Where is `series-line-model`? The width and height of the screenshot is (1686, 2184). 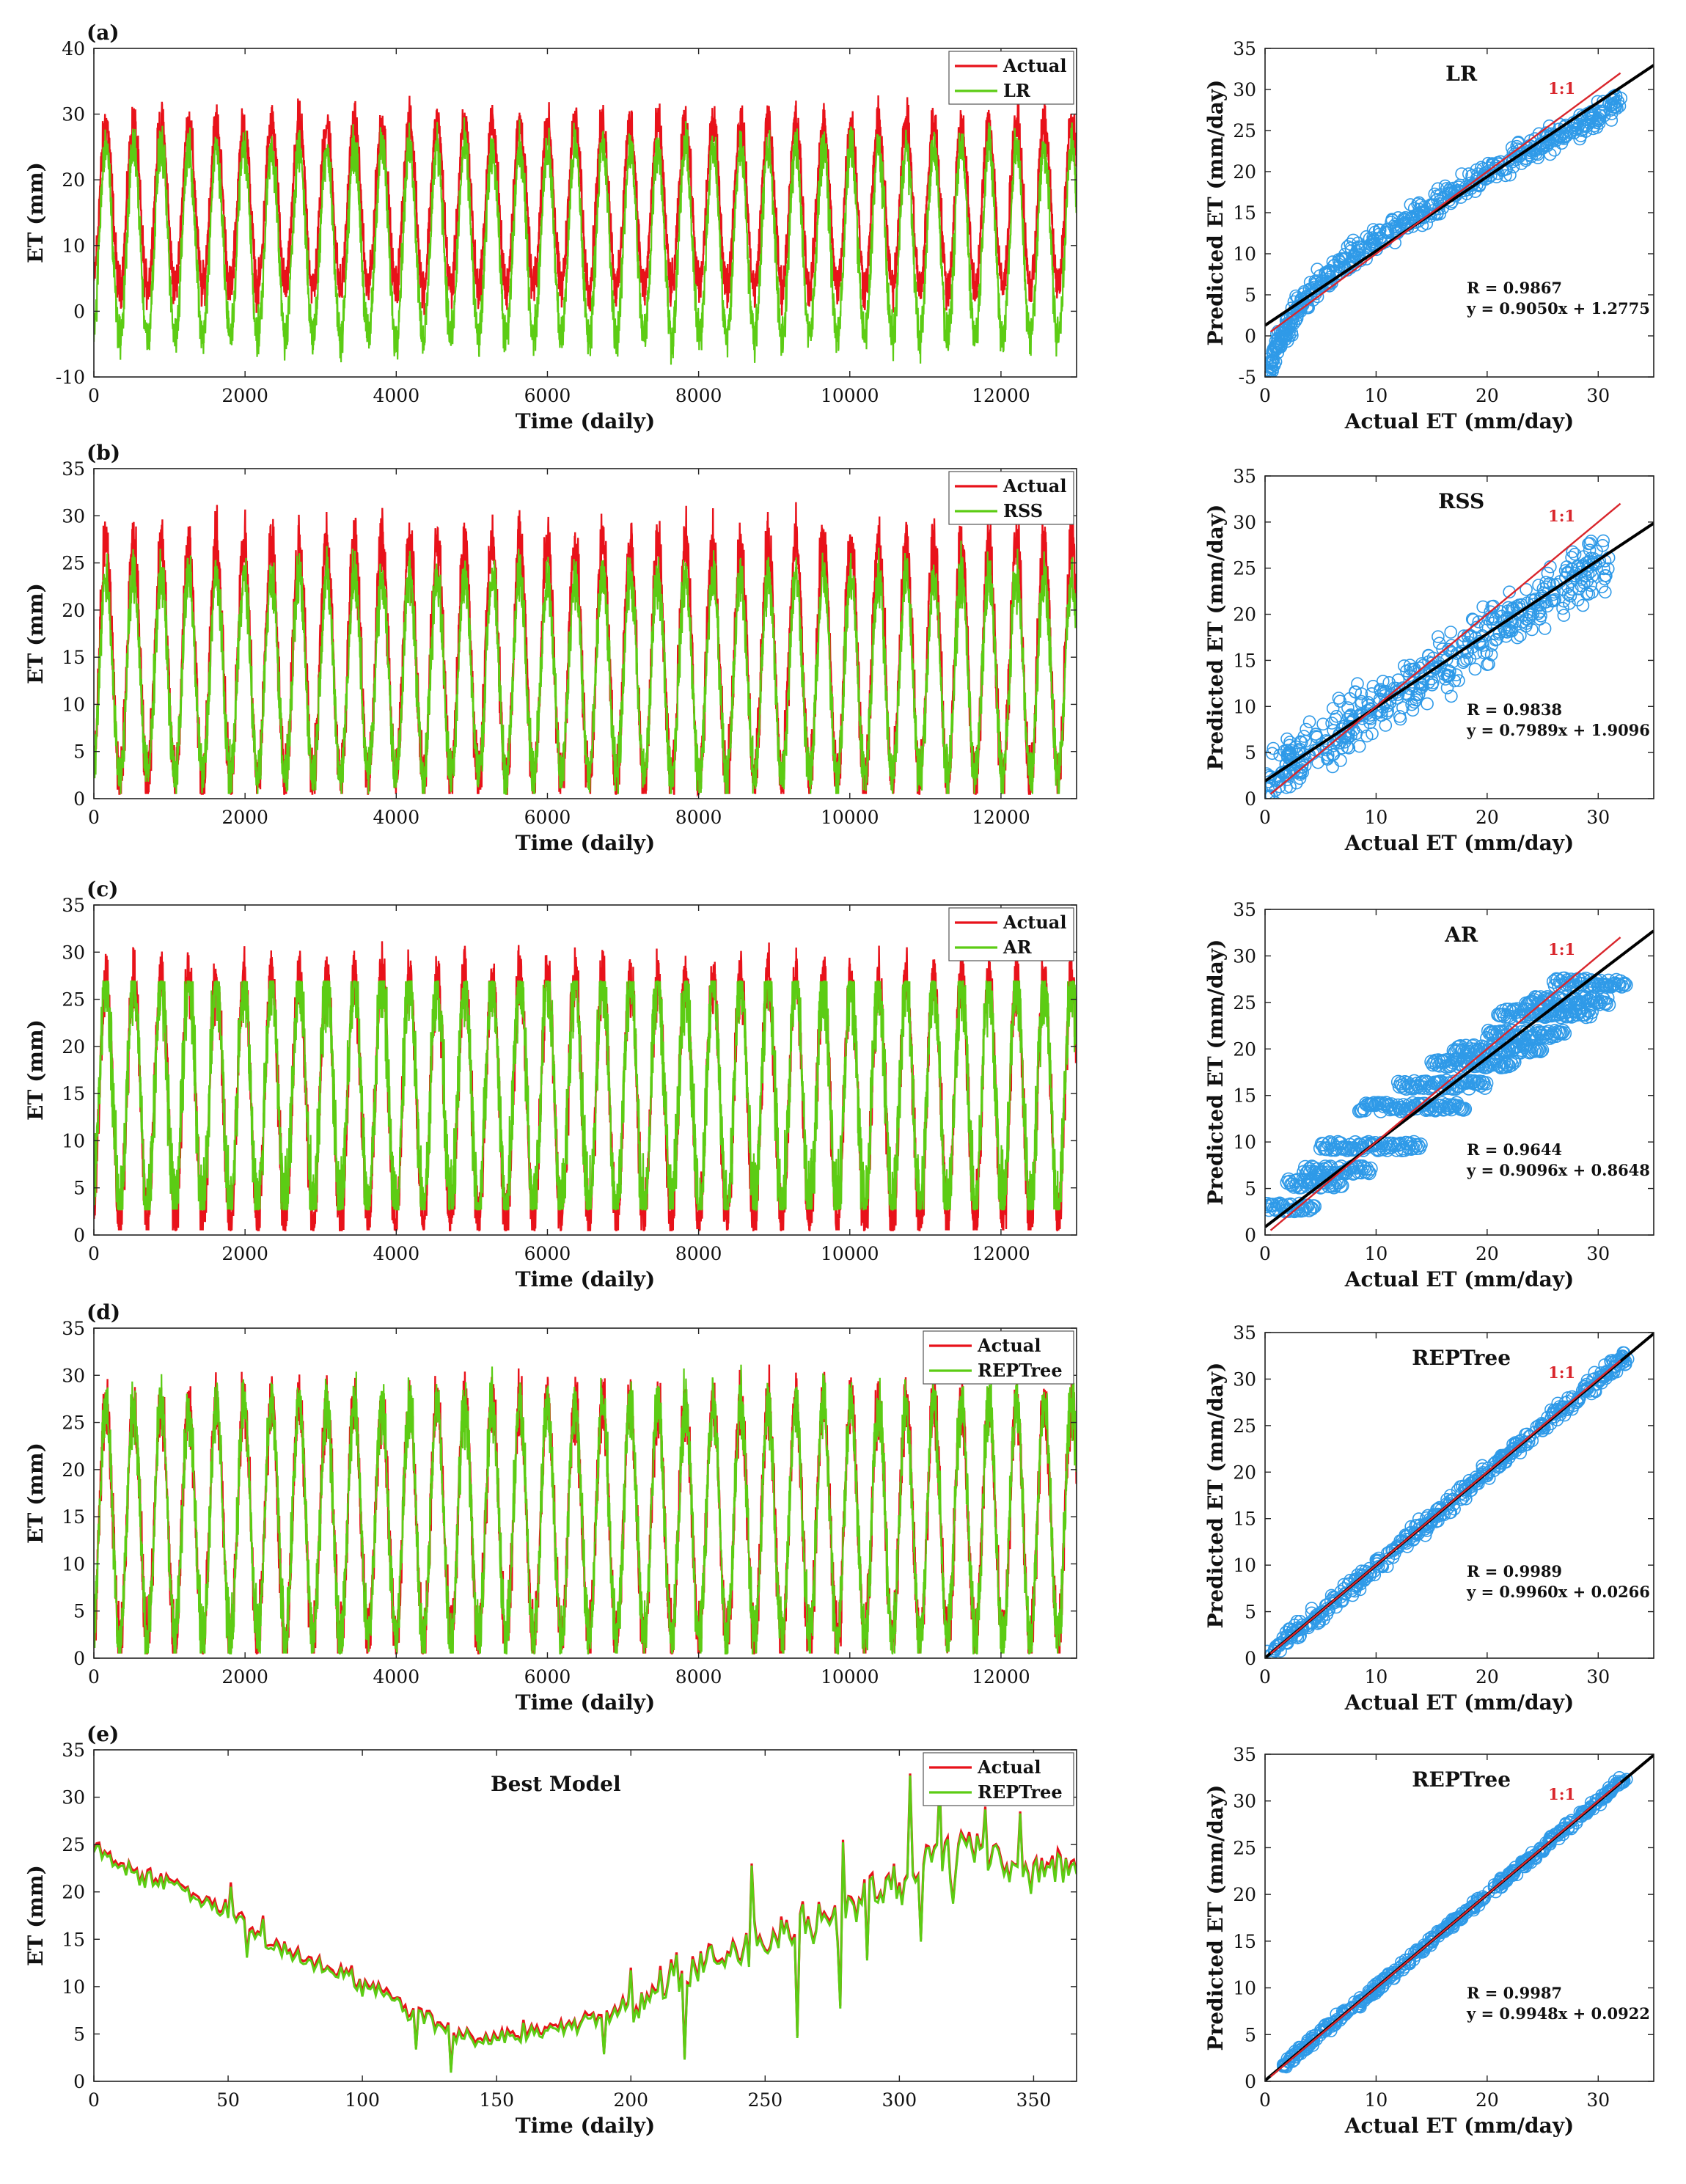 series-line-model is located at coordinates (586, 1096).